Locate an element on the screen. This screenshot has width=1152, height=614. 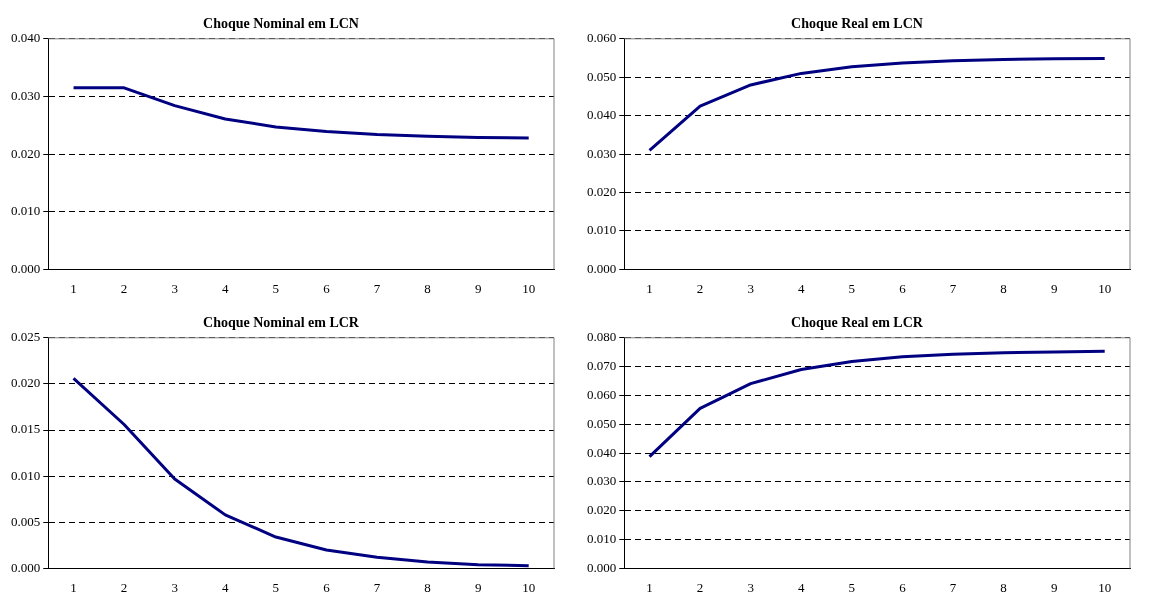
y-tick-label: 0.015 is located at coordinates (26, 429).